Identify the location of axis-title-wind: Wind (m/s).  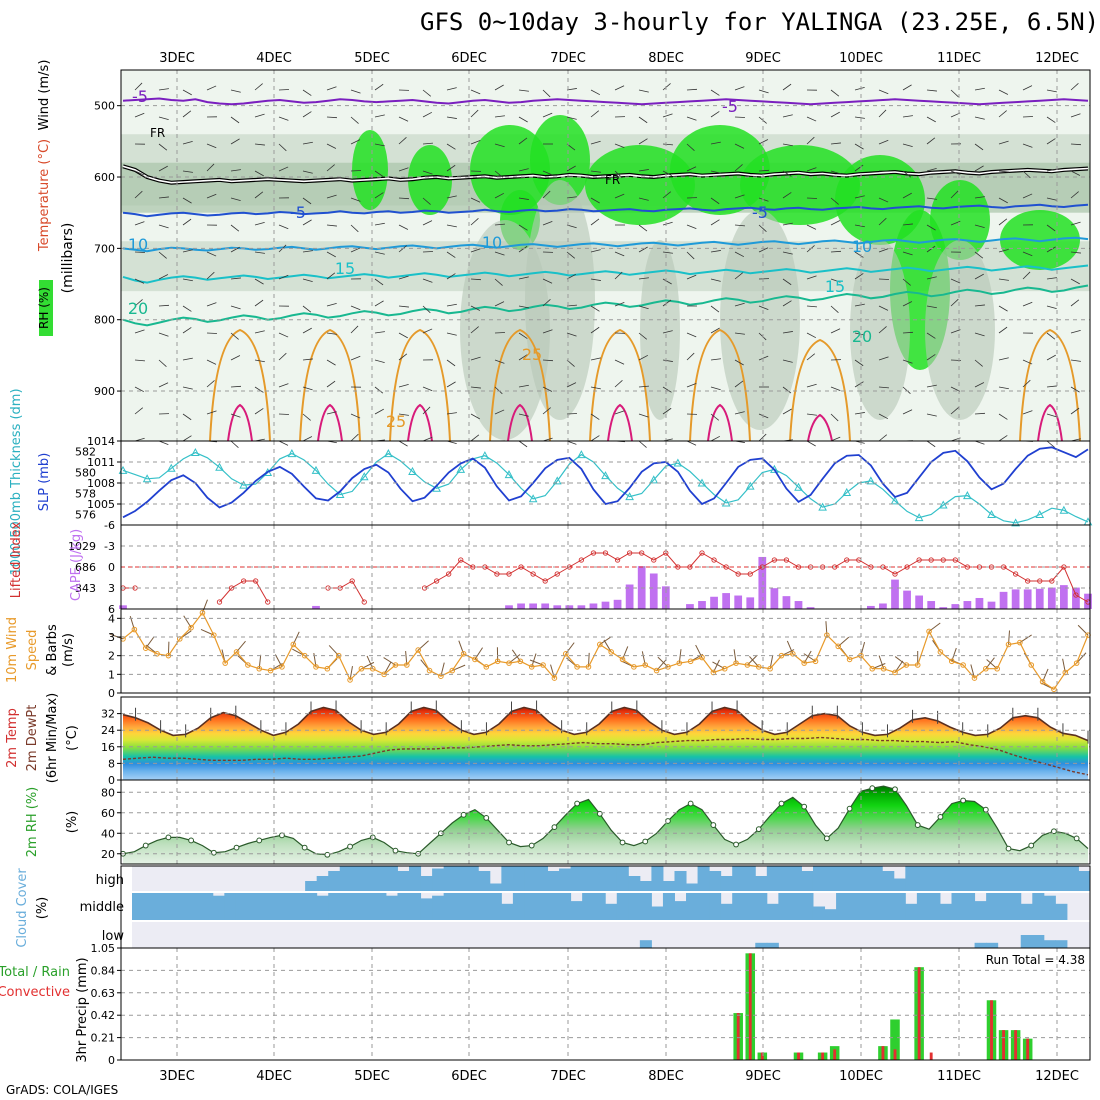
(44, 95).